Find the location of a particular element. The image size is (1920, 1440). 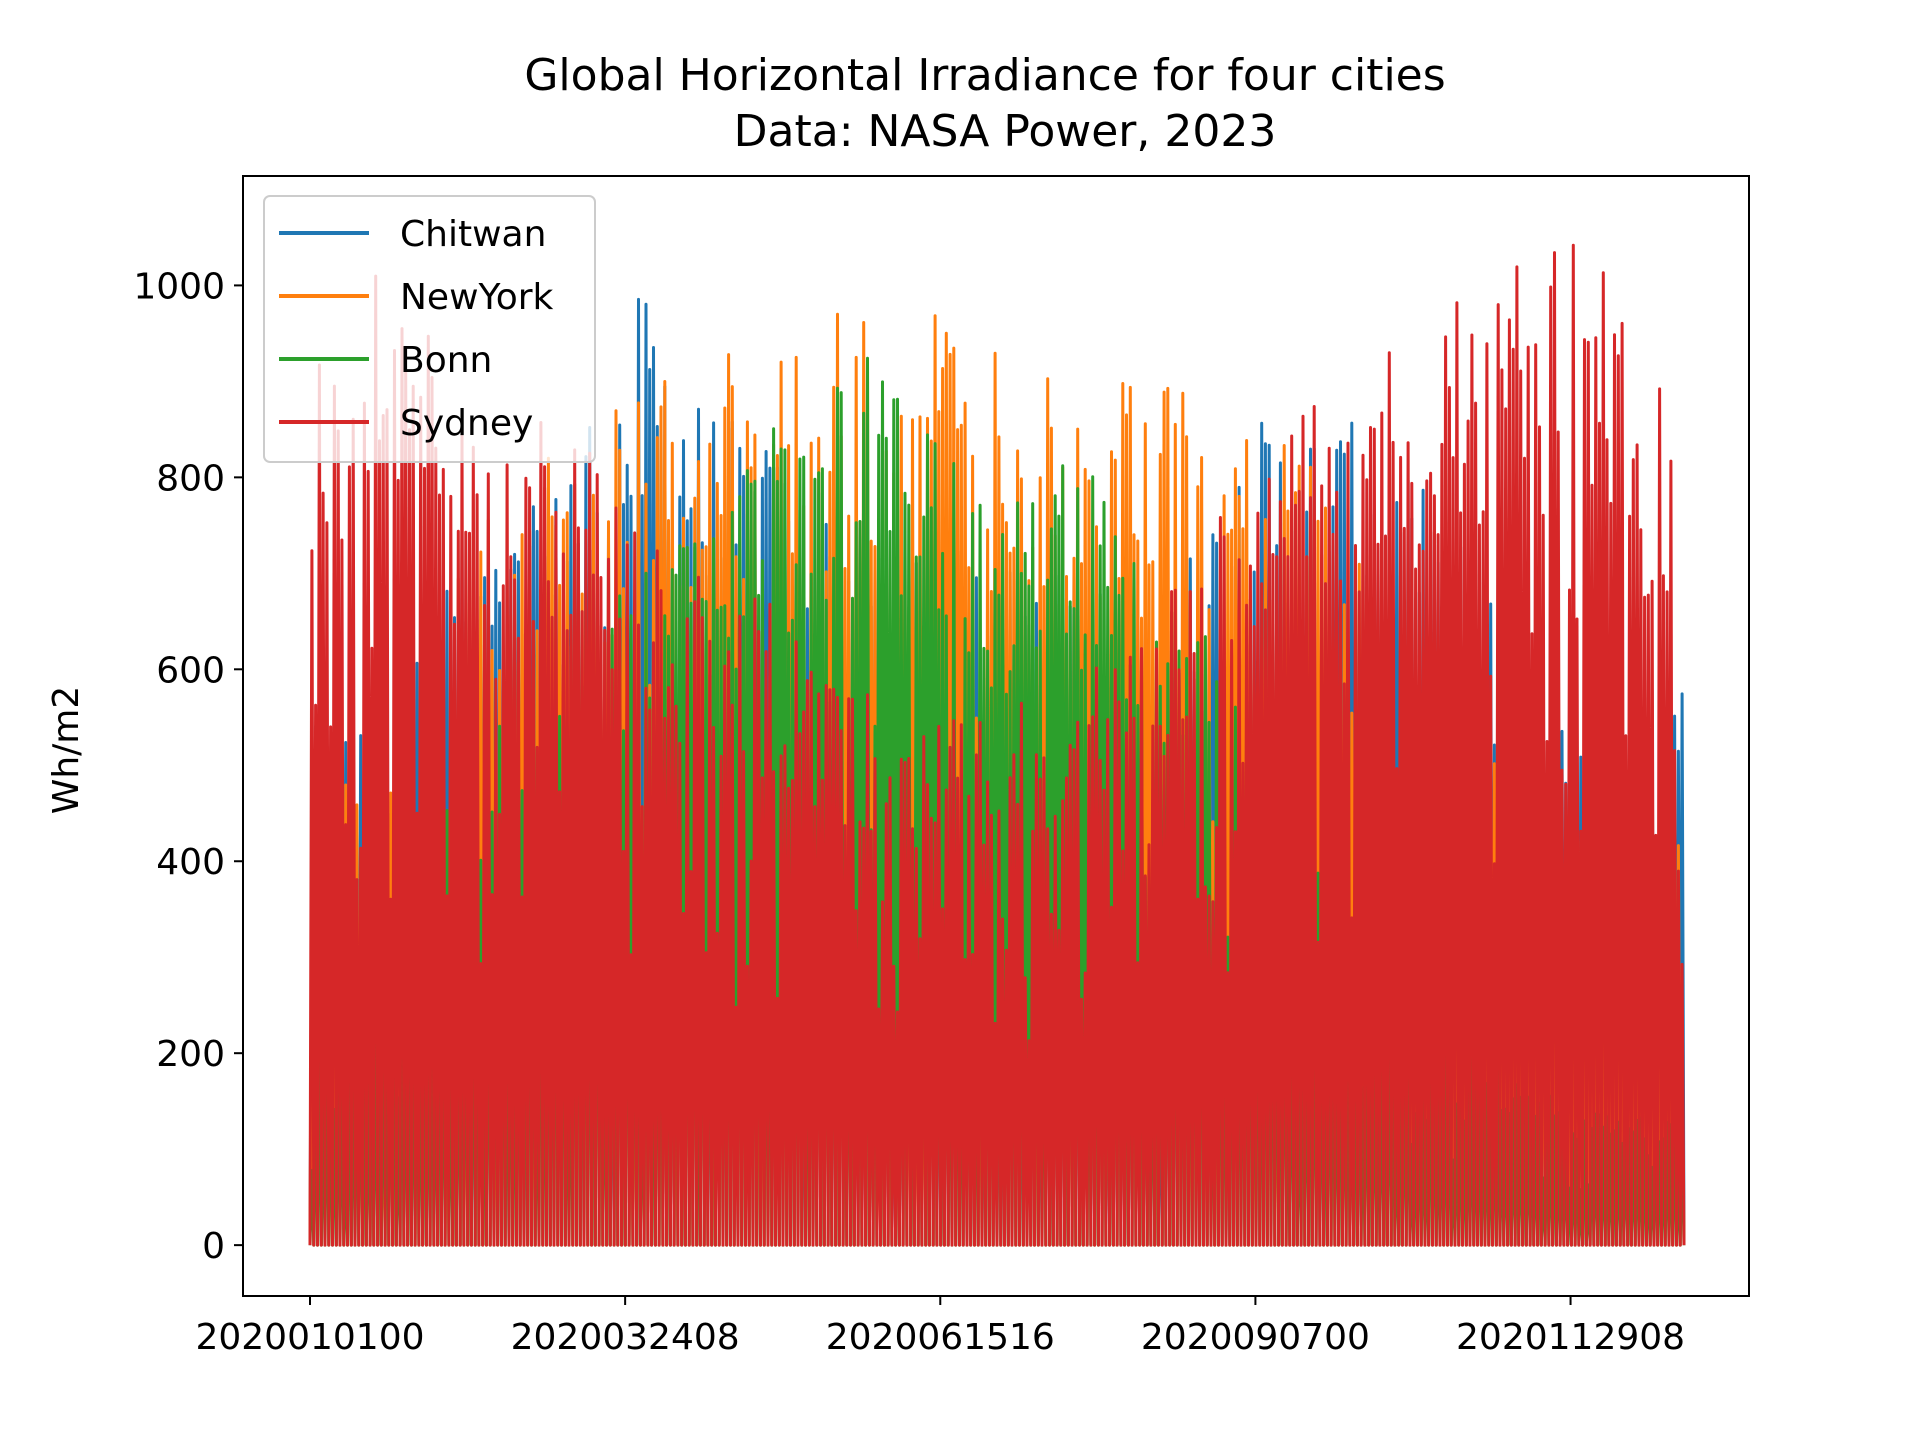

legend-label-chitwan: Chitwan is located at coordinates (473, 234).